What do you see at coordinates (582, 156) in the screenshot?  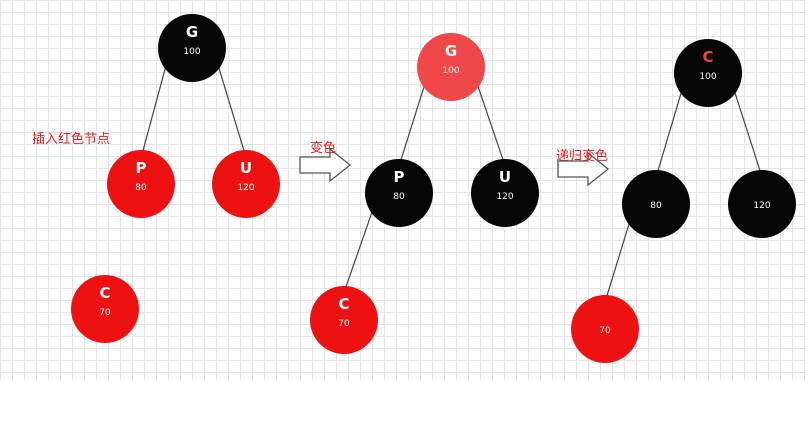 I see `step-label: 递归变色` at bounding box center [582, 156].